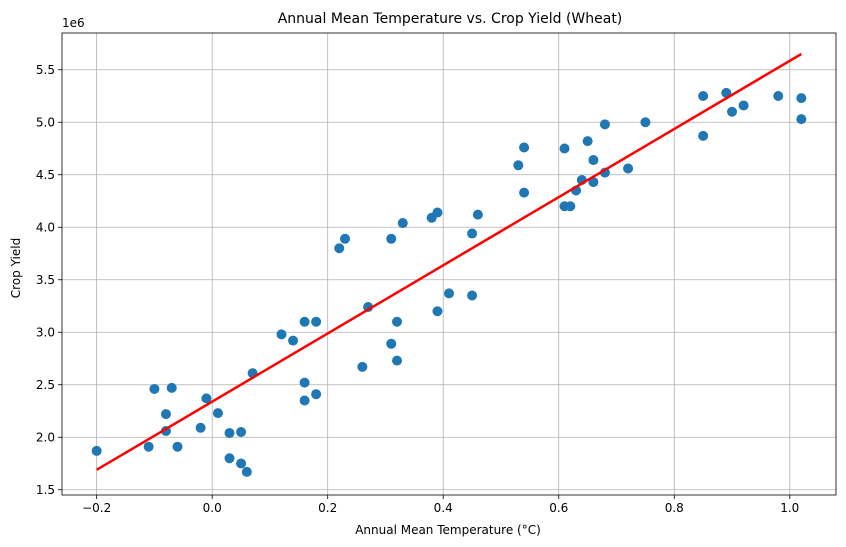 The image size is (846, 547). I want to click on y-axis-ticks: 1.5 2.0 2.5 3.0 3.5 4.0 4.5 5.0 5.5, so click(49, 280).